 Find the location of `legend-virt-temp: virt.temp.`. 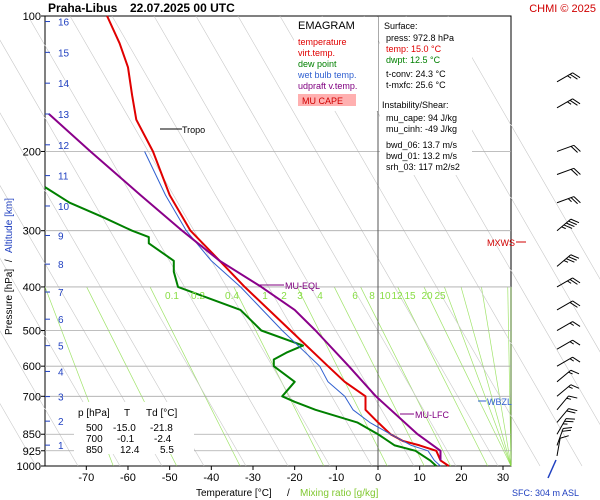

legend-virt-temp: virt.temp. is located at coordinates (316, 53).